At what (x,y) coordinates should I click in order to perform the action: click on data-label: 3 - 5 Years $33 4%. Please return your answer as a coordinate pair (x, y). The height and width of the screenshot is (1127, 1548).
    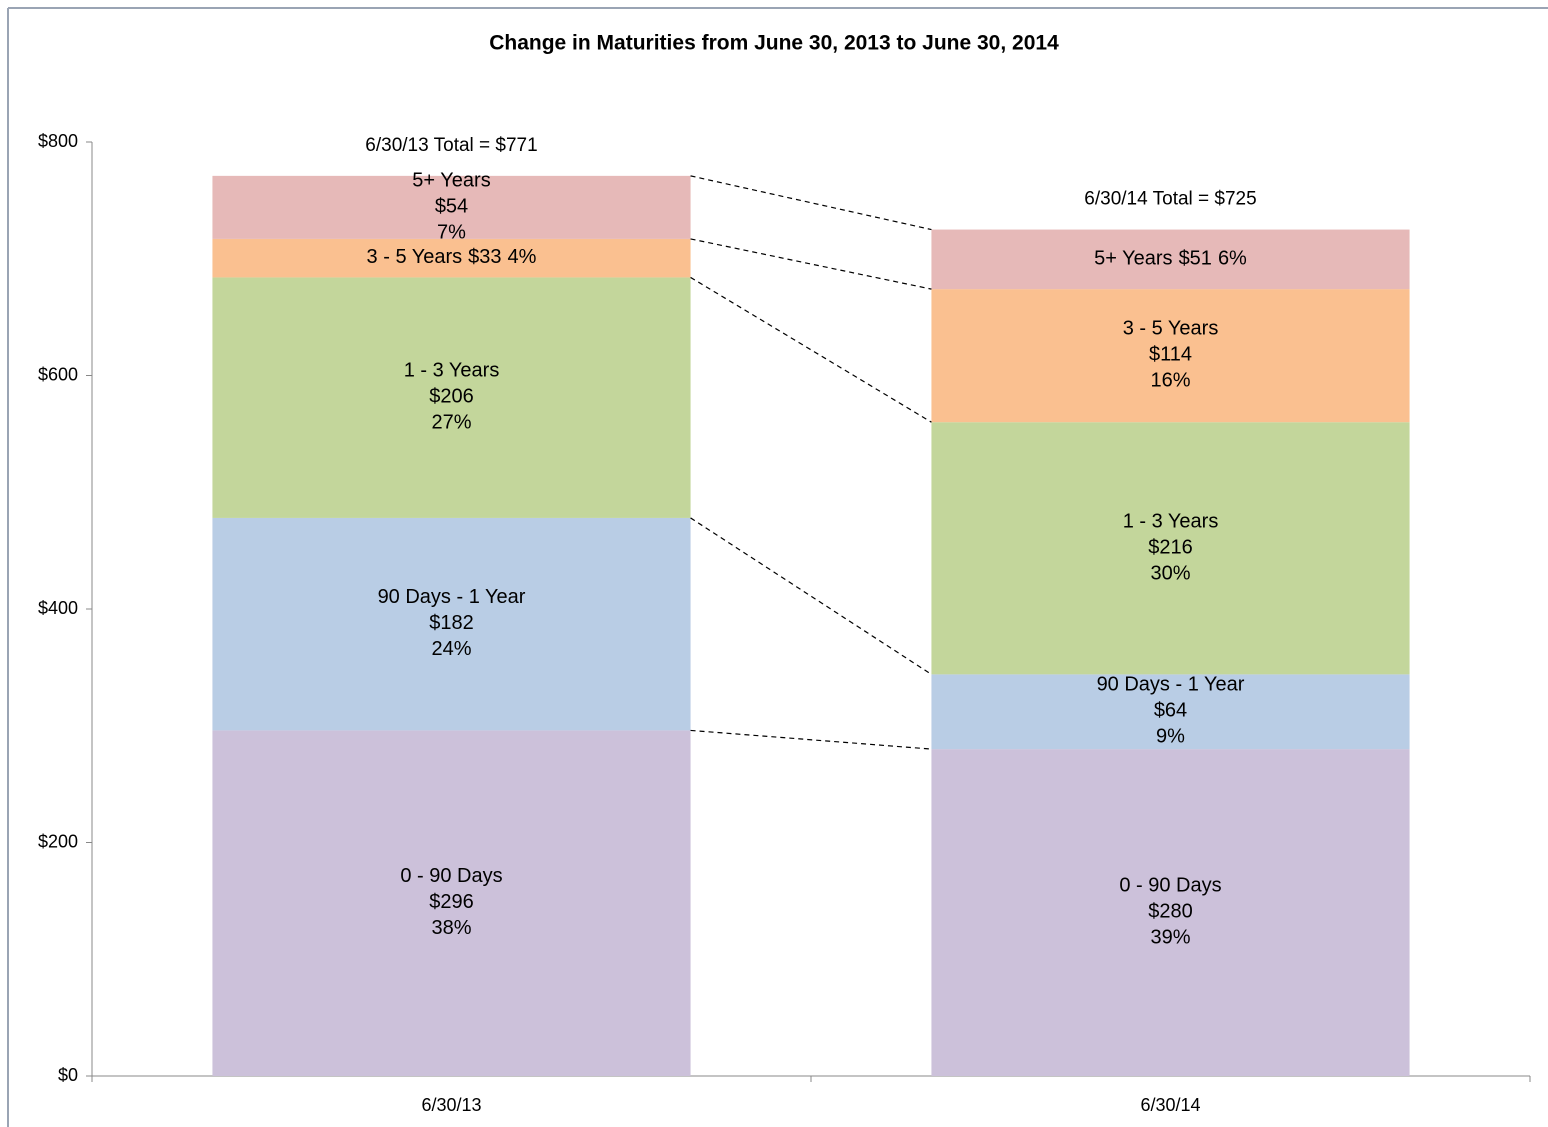
    Looking at the image, I should click on (452, 257).